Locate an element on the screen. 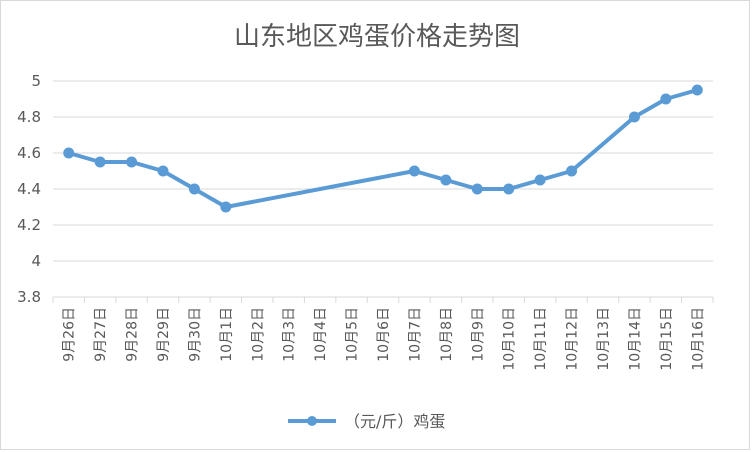 The width and height of the screenshot is (752, 452). x-tick-label: 10月5日 is located at coordinates (353, 334).